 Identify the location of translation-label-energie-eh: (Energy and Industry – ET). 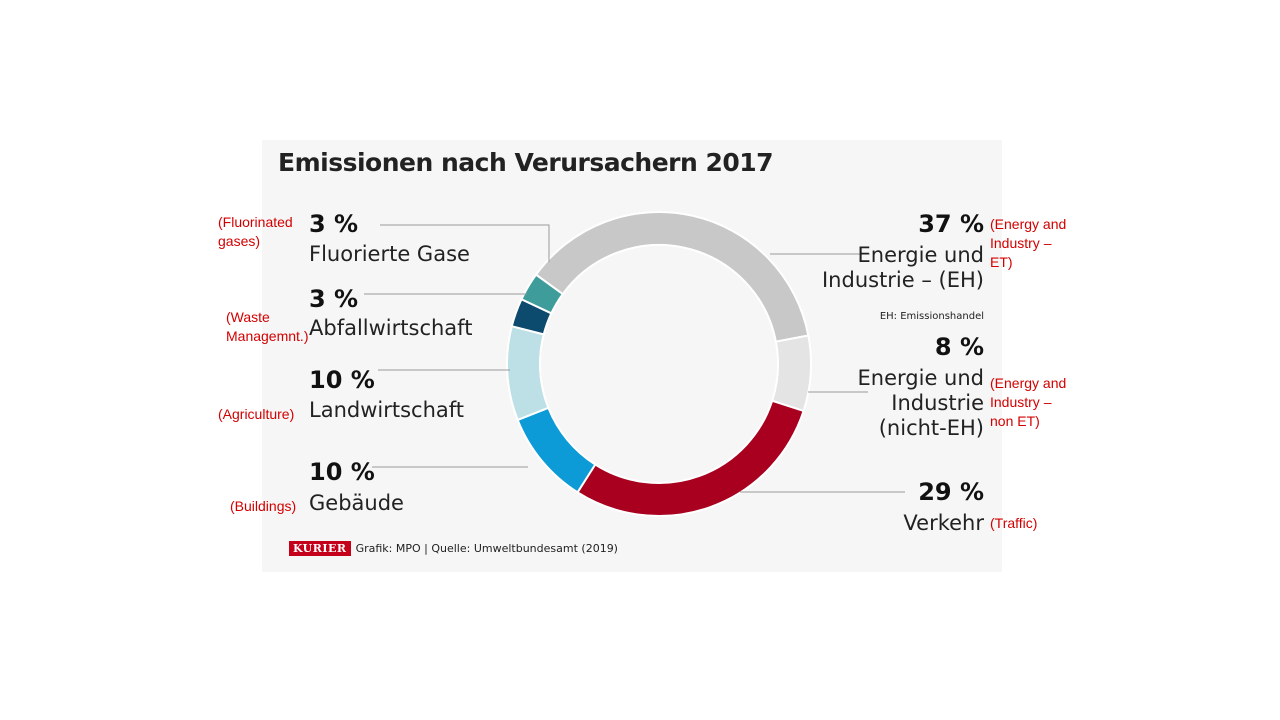
(1028, 243).